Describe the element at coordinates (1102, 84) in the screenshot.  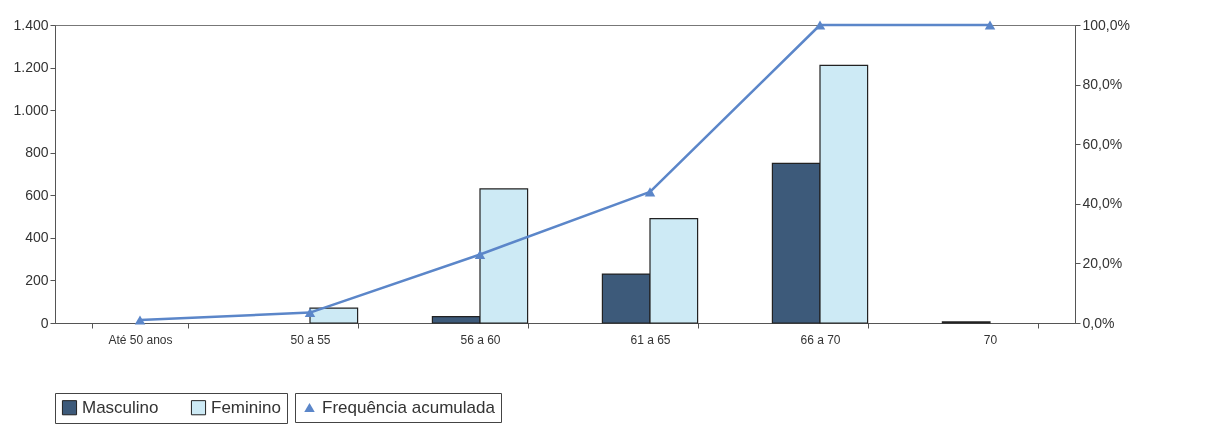
I see `y2-tick-label: 80,0%` at that location.